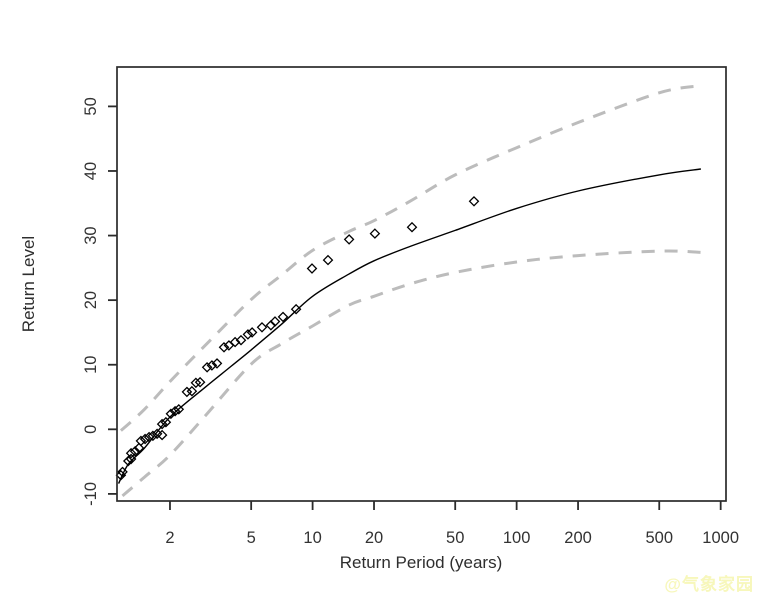  Describe the element at coordinates (709, 584) in the screenshot. I see `watermark: @气象家园` at that location.